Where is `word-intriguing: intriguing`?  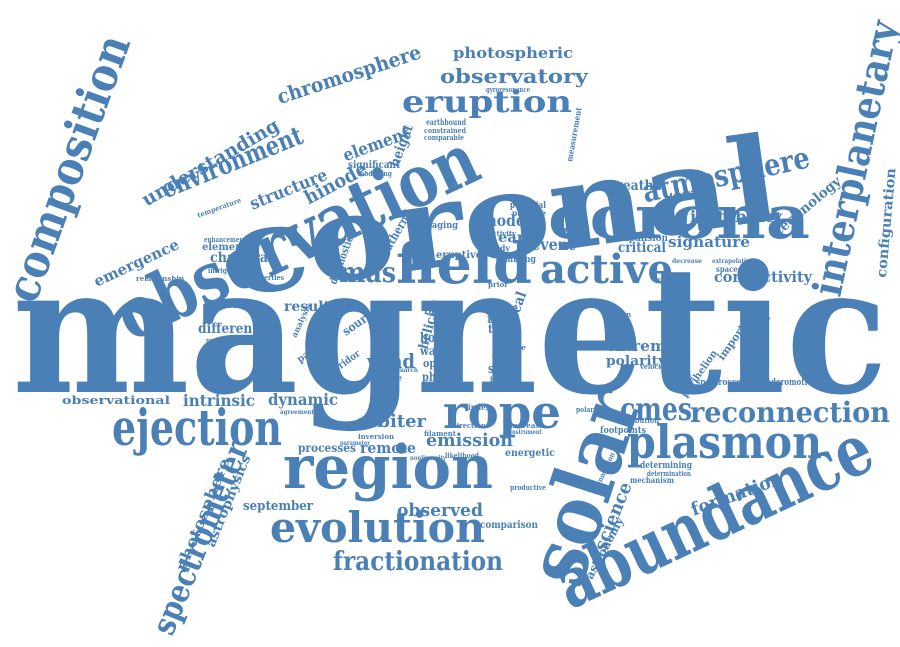 word-intriguing: intriguing is located at coordinates (225, 270).